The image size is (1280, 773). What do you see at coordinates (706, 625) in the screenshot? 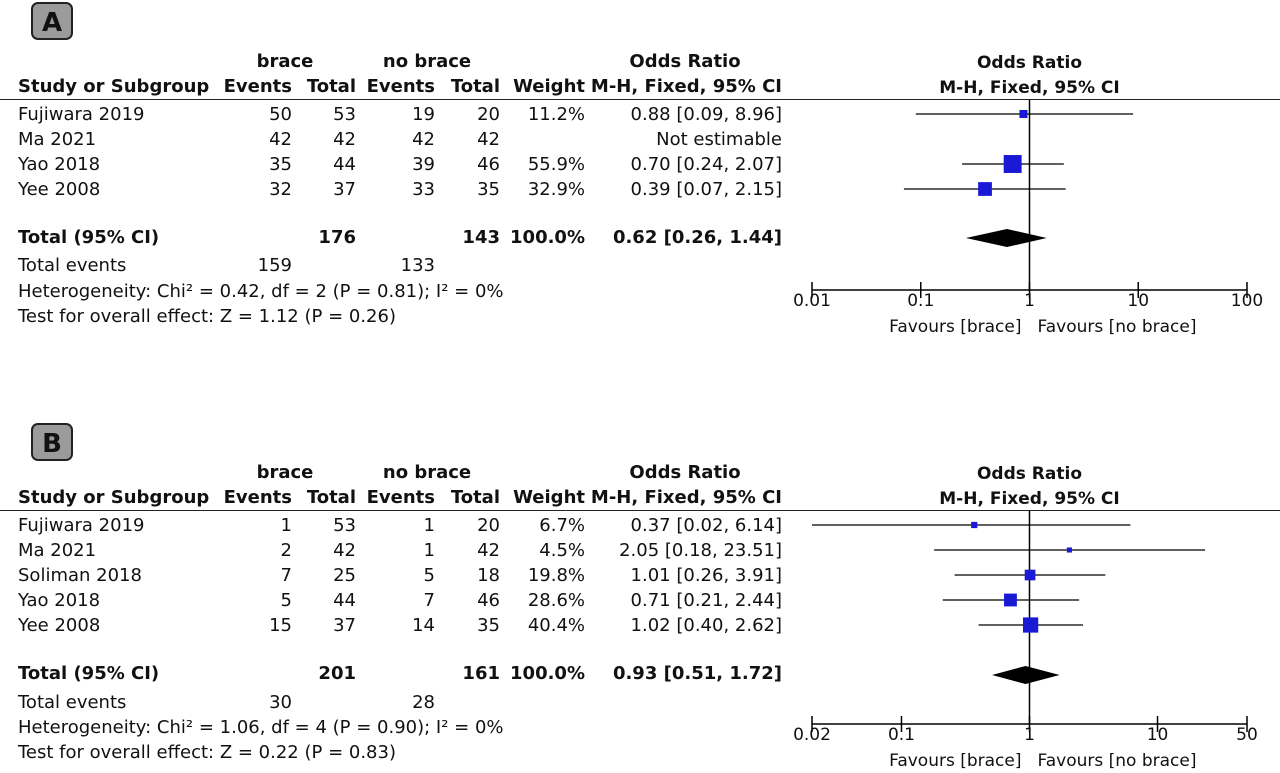
I see `study-odds-ratio-ci: 1.02 [0.40, 2.62]` at bounding box center [706, 625].